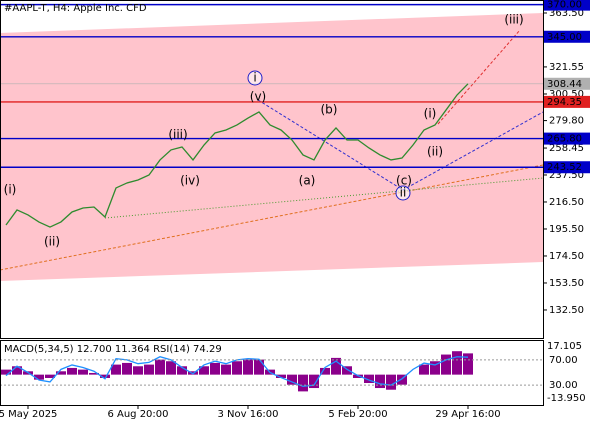 Image resolution: width=596 pixels, height=425 pixels. Describe the element at coordinates (75, 8) in the screenshot. I see `chart-title: #AAPL-T, H4: Apple Inc. CFD` at that location.